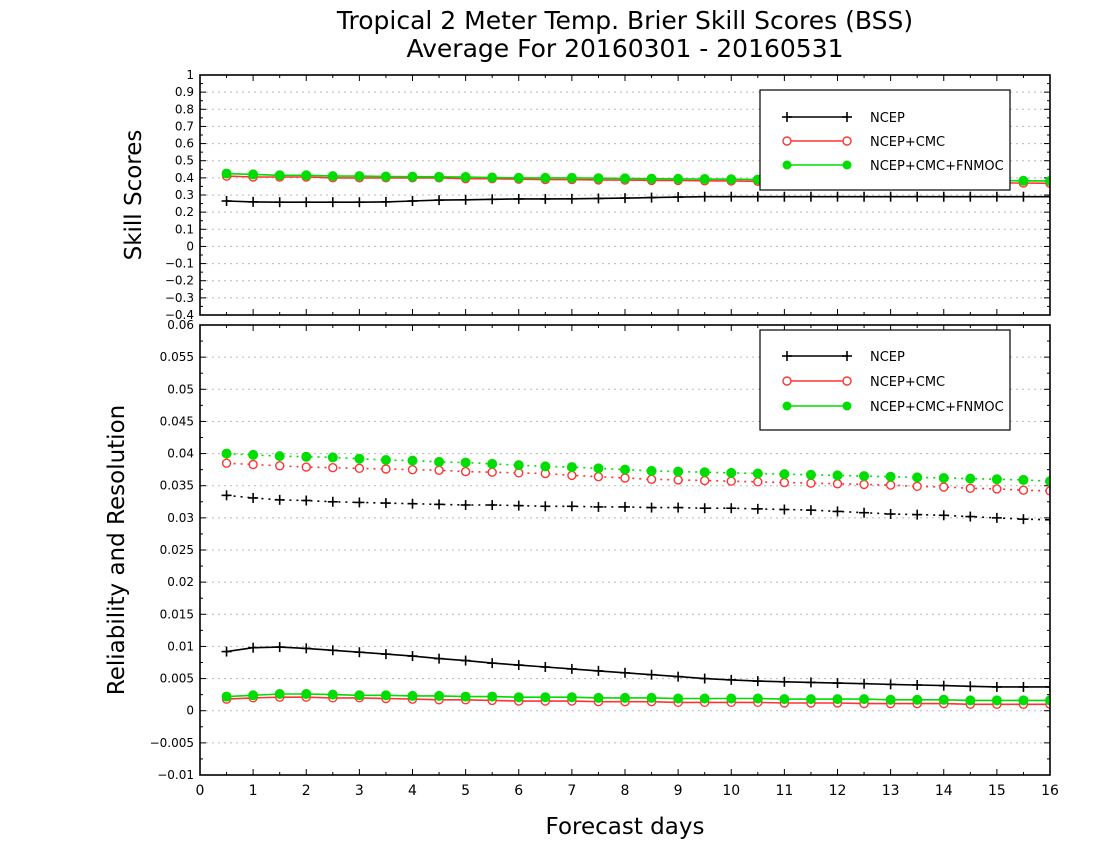 The height and width of the screenshot is (854, 1100). What do you see at coordinates (571, 791) in the screenshot?
I see `x-tick-label: 7` at bounding box center [571, 791].